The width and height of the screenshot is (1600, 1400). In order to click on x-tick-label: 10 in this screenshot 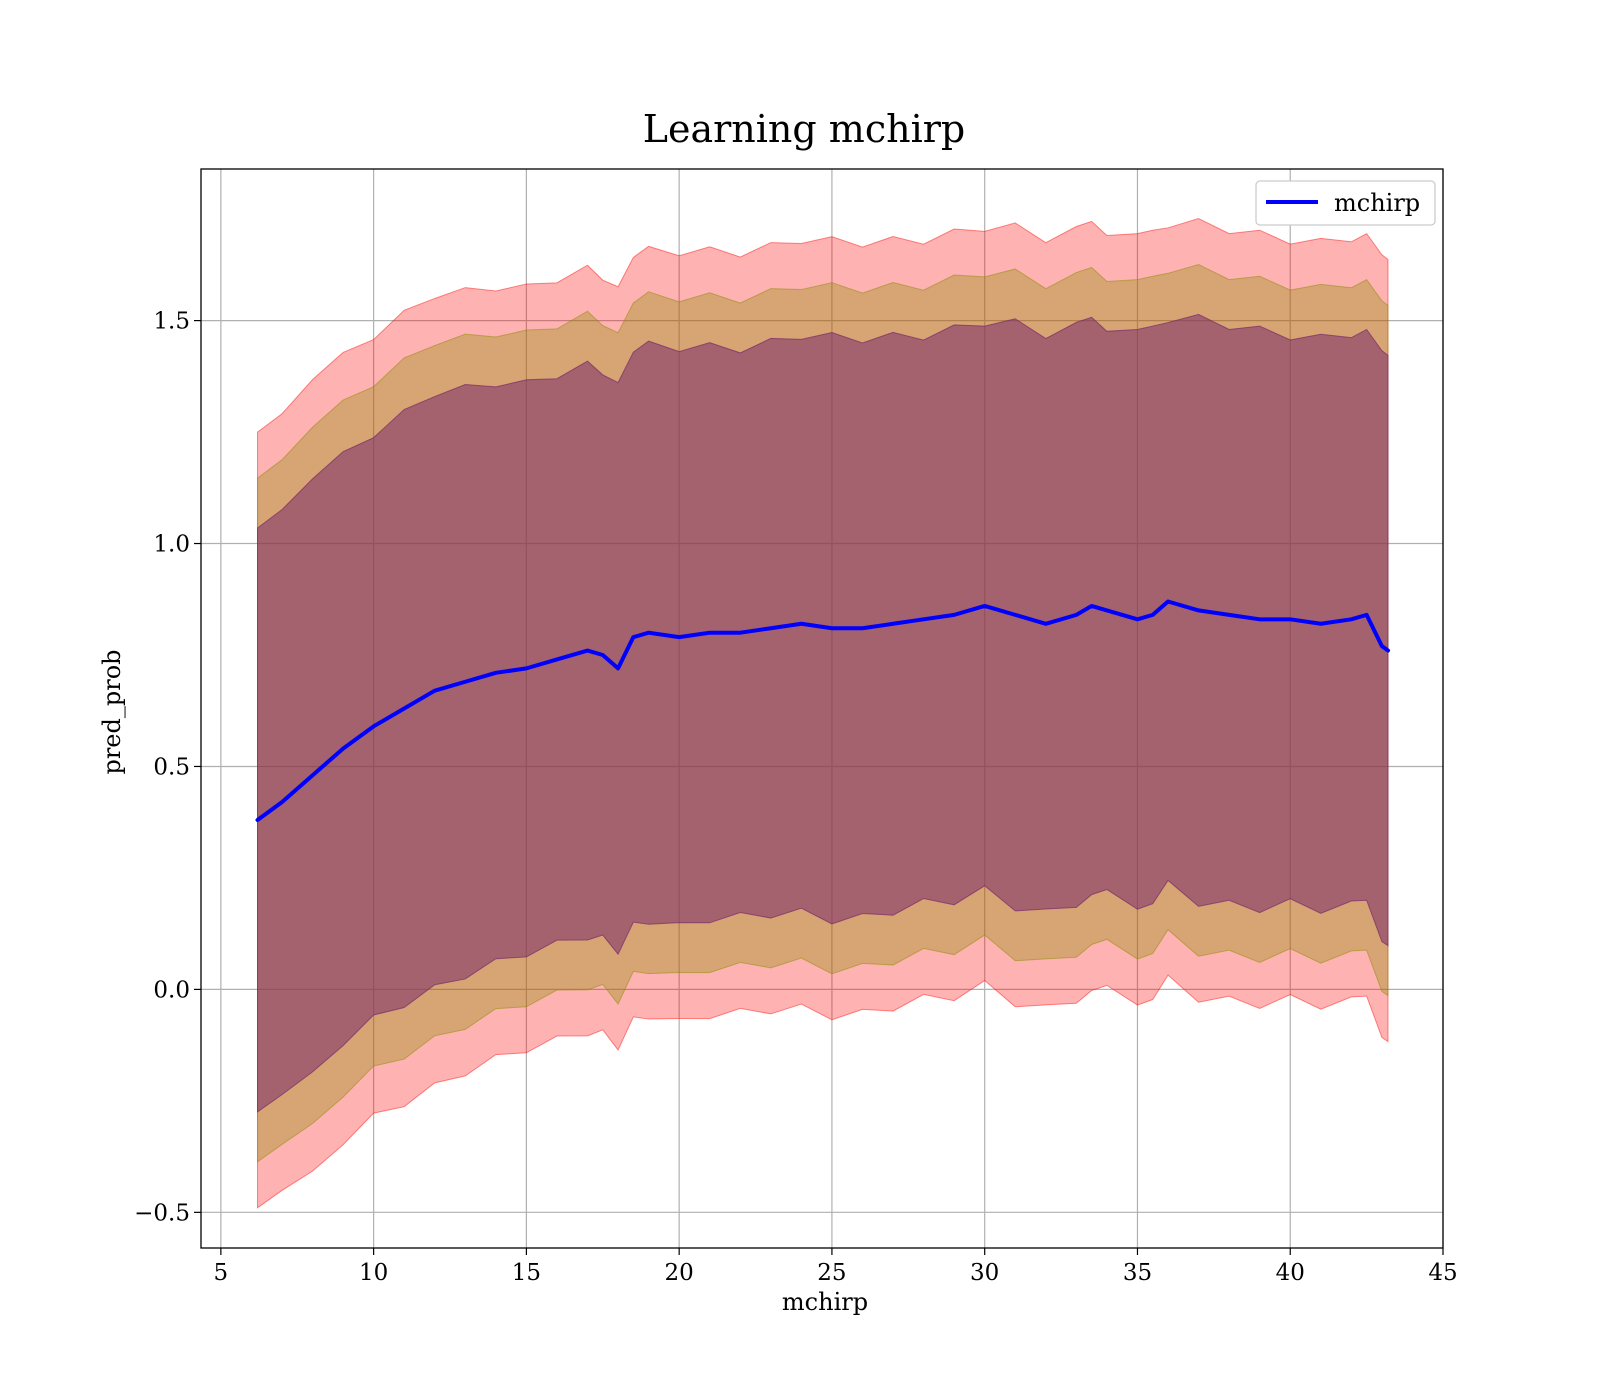, I will do `click(373, 1273)`.